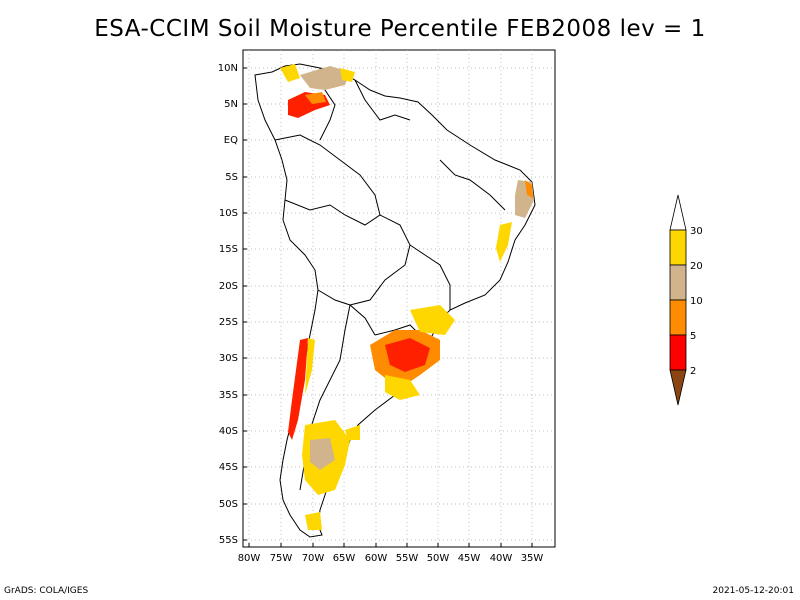  What do you see at coordinates (228, 68) in the screenshot?
I see `lat-tick-label: 10N` at bounding box center [228, 68].